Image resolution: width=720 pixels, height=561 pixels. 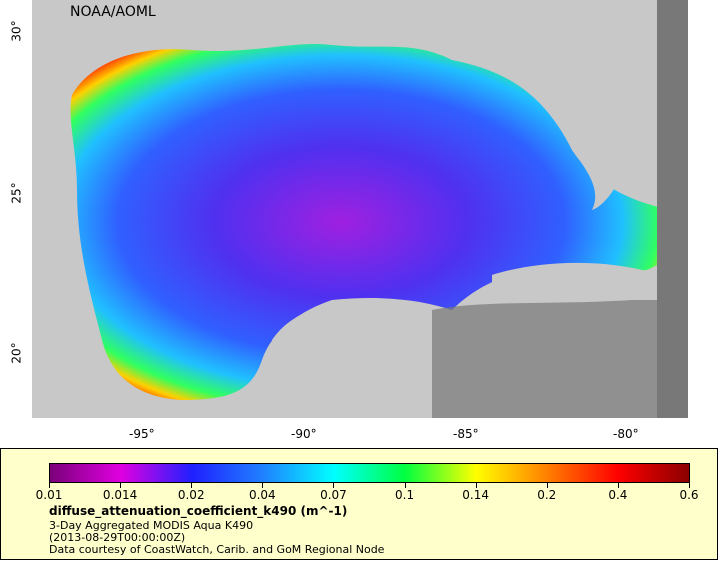 What do you see at coordinates (369, 473) in the screenshot?
I see `colorbar` at bounding box center [369, 473].